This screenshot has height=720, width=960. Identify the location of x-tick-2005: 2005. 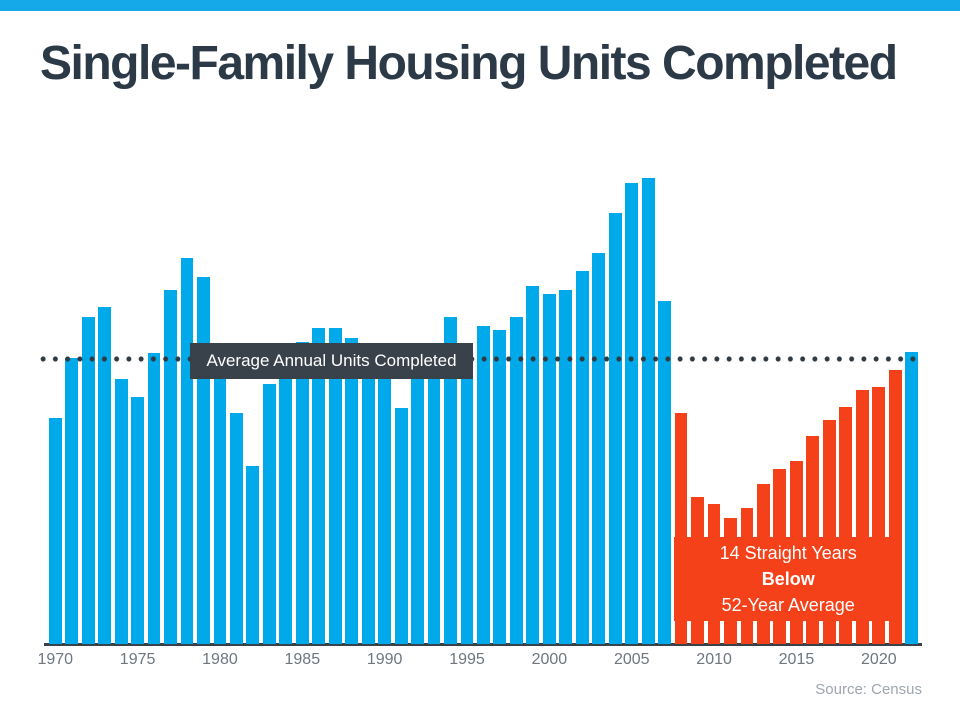
(631, 659).